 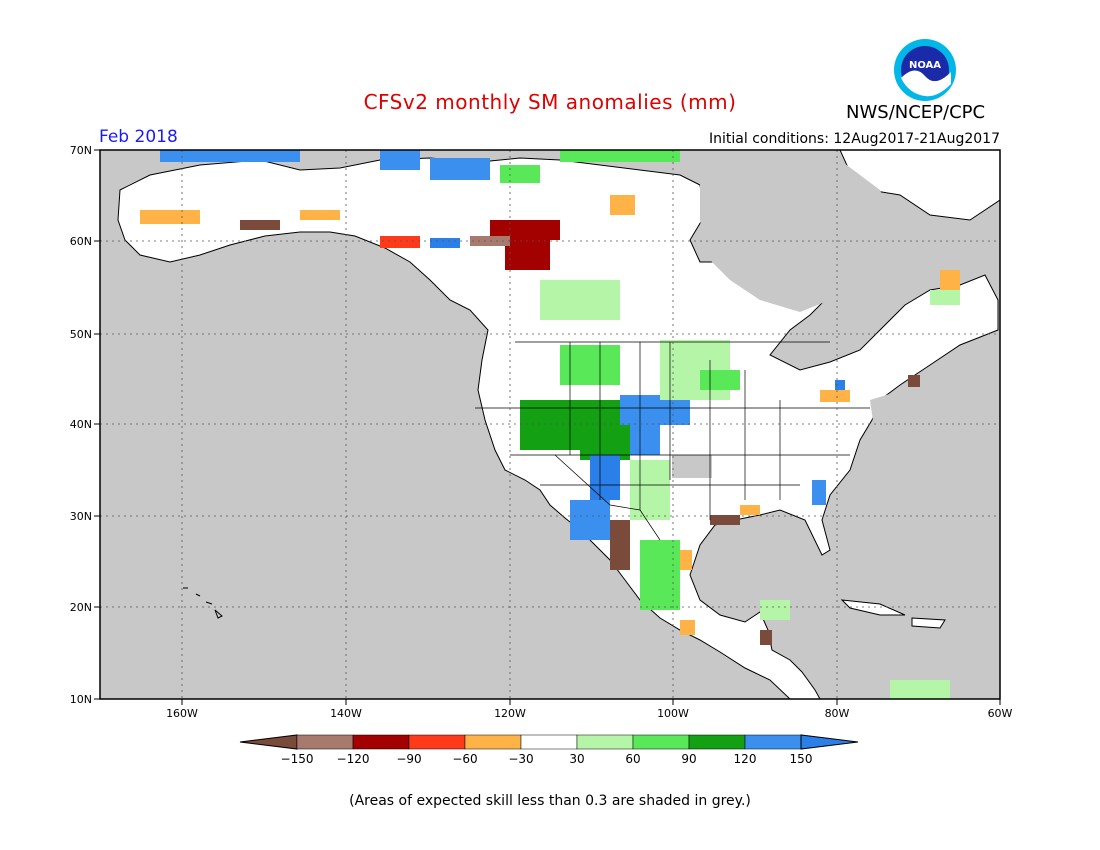 I want to click on lat-label-40n: 40N, so click(x=81, y=424).